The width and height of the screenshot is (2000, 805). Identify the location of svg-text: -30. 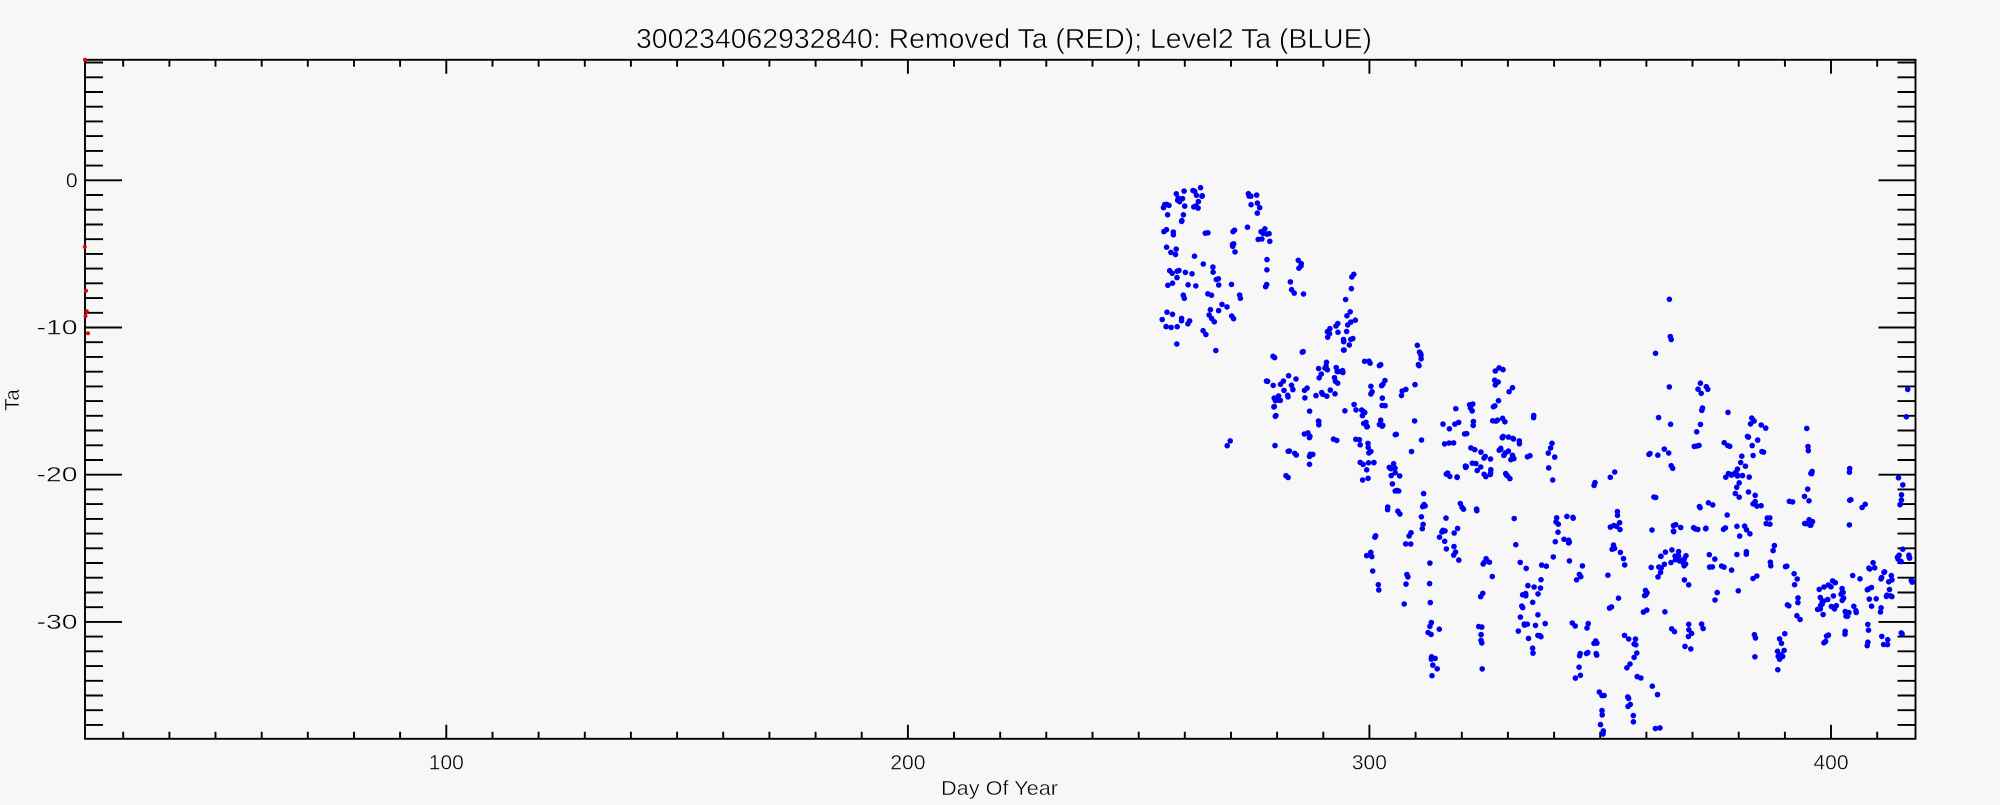
(57, 622).